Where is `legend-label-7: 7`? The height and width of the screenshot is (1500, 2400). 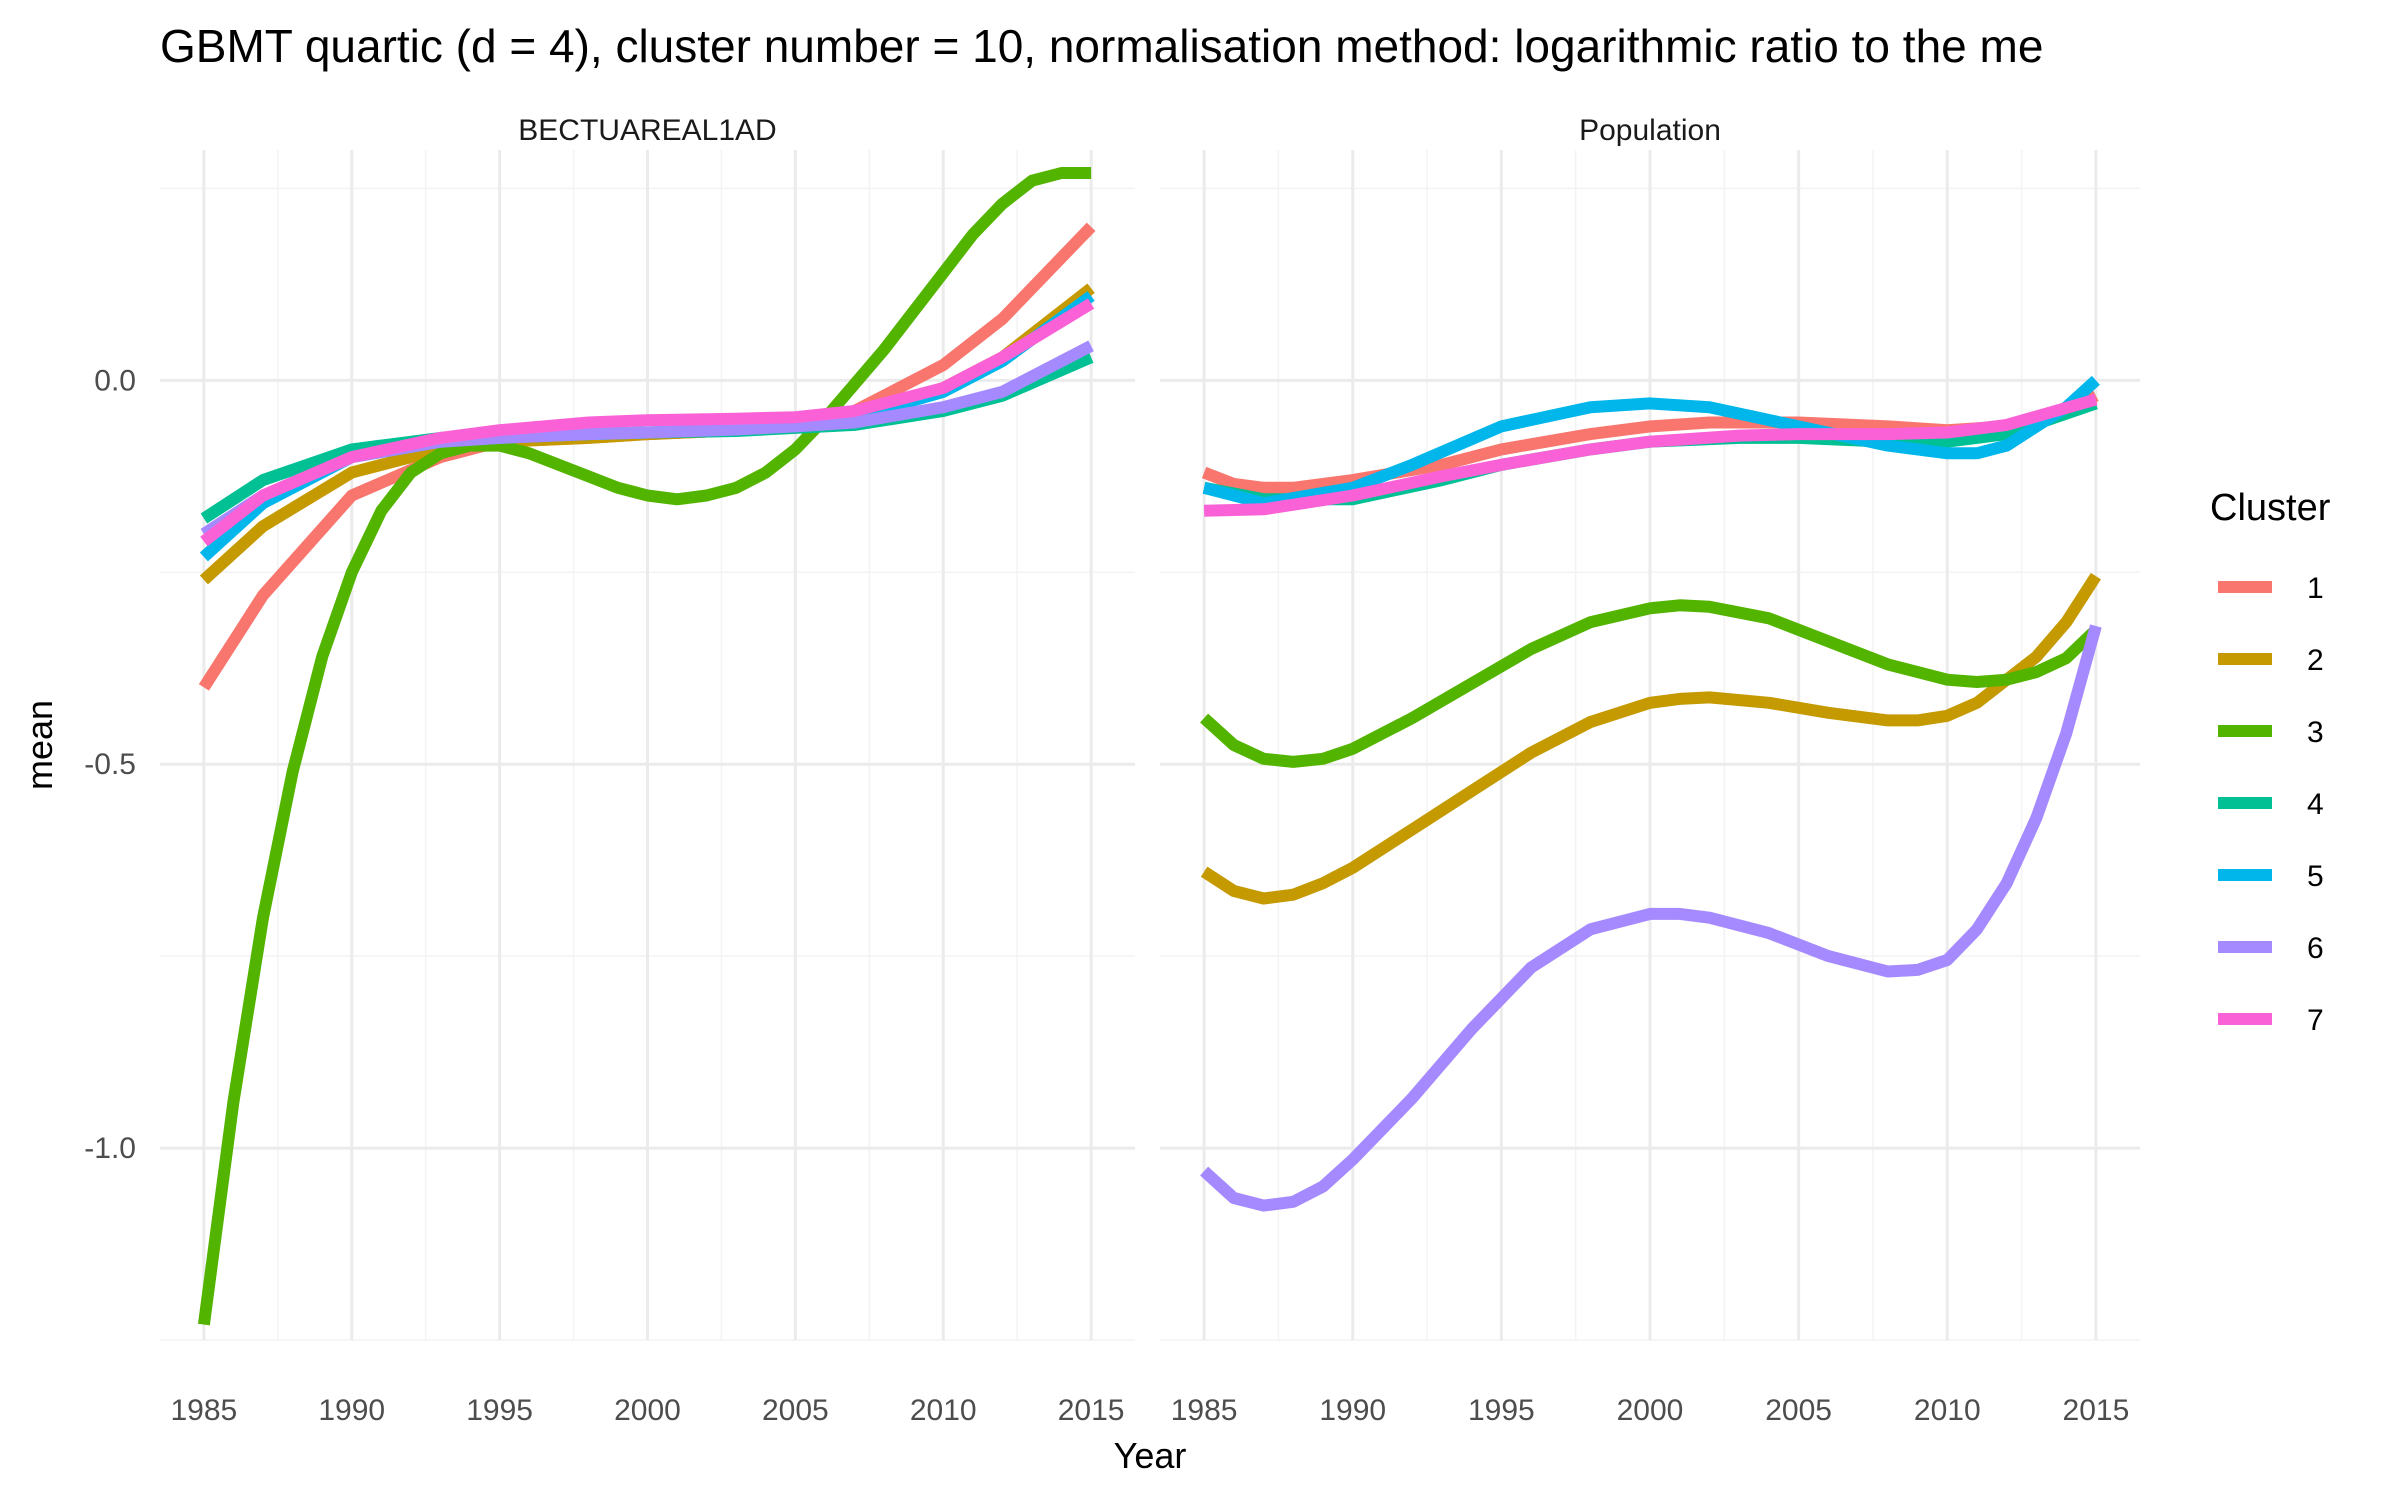 legend-label-7: 7 is located at coordinates (2315, 1020).